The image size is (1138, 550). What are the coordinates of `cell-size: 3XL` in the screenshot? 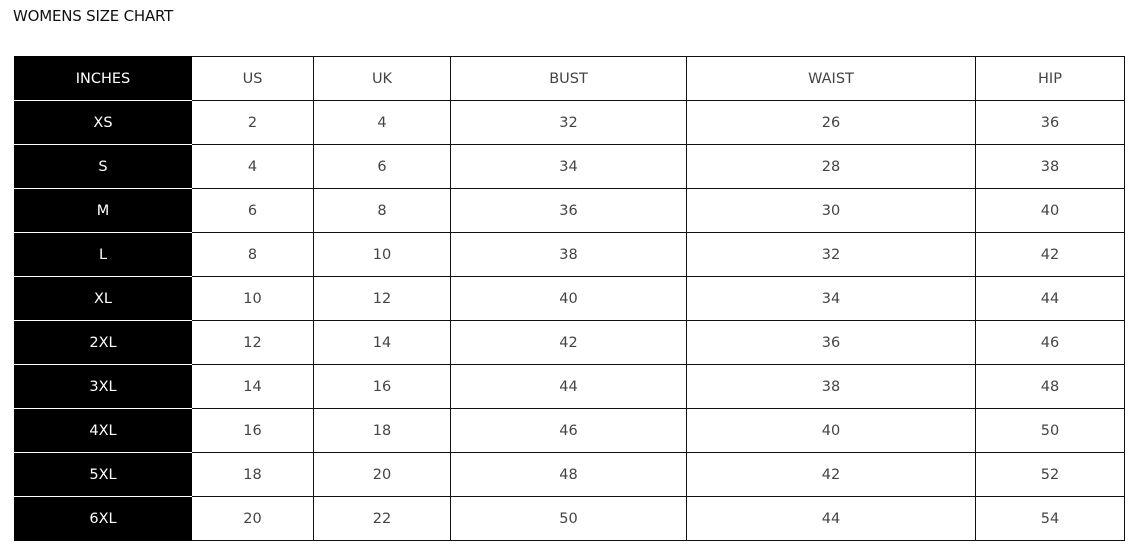 It's located at (103, 386).